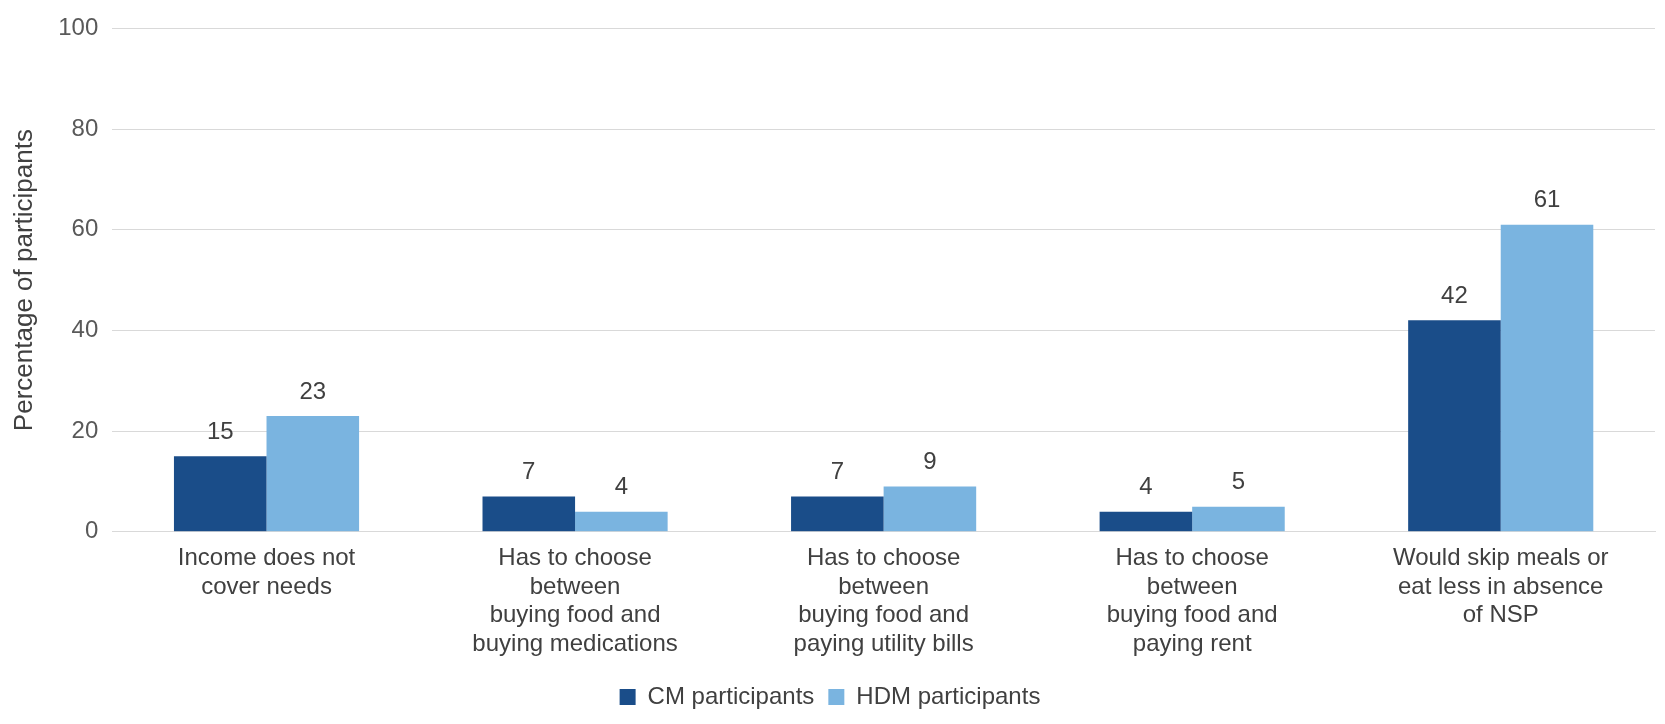  What do you see at coordinates (883, 599) in the screenshot?
I see `x-tick-label: Has to choose between buying food and paying utility bills` at bounding box center [883, 599].